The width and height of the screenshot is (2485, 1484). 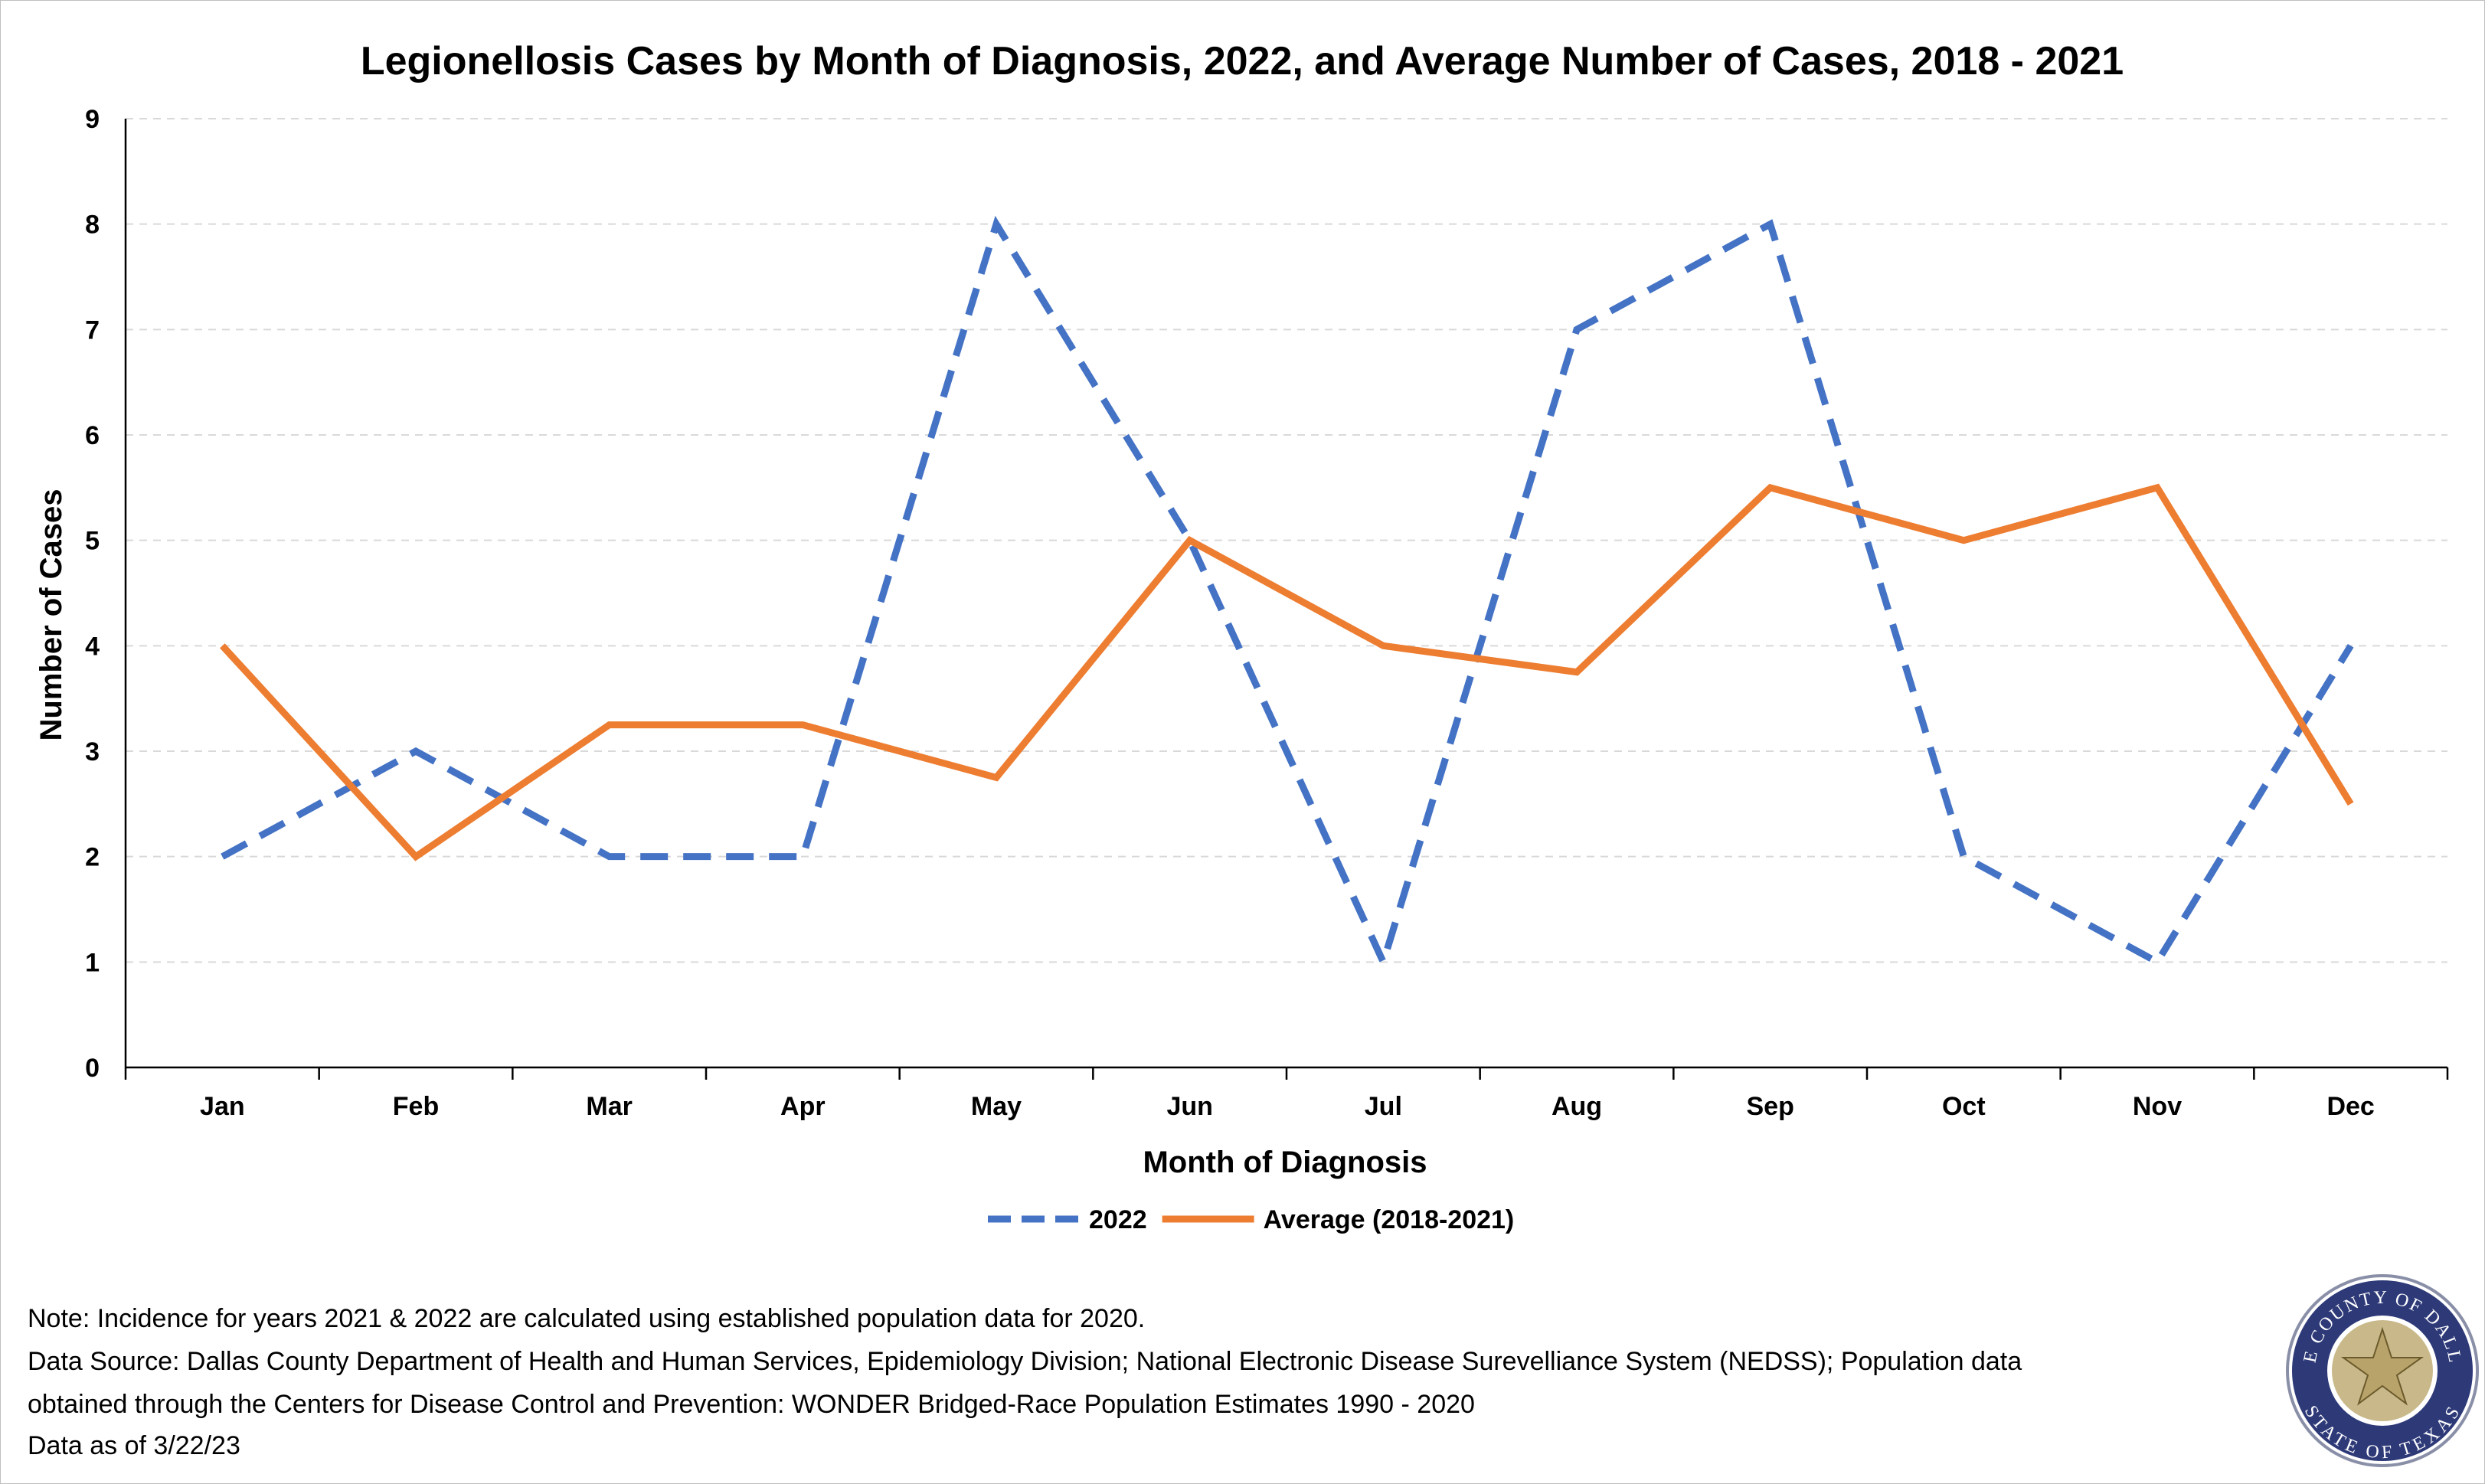 What do you see at coordinates (92, 594) in the screenshot?
I see `y-axis-ticks: 0 1 2 3 4 5 6 7 8 9` at bounding box center [92, 594].